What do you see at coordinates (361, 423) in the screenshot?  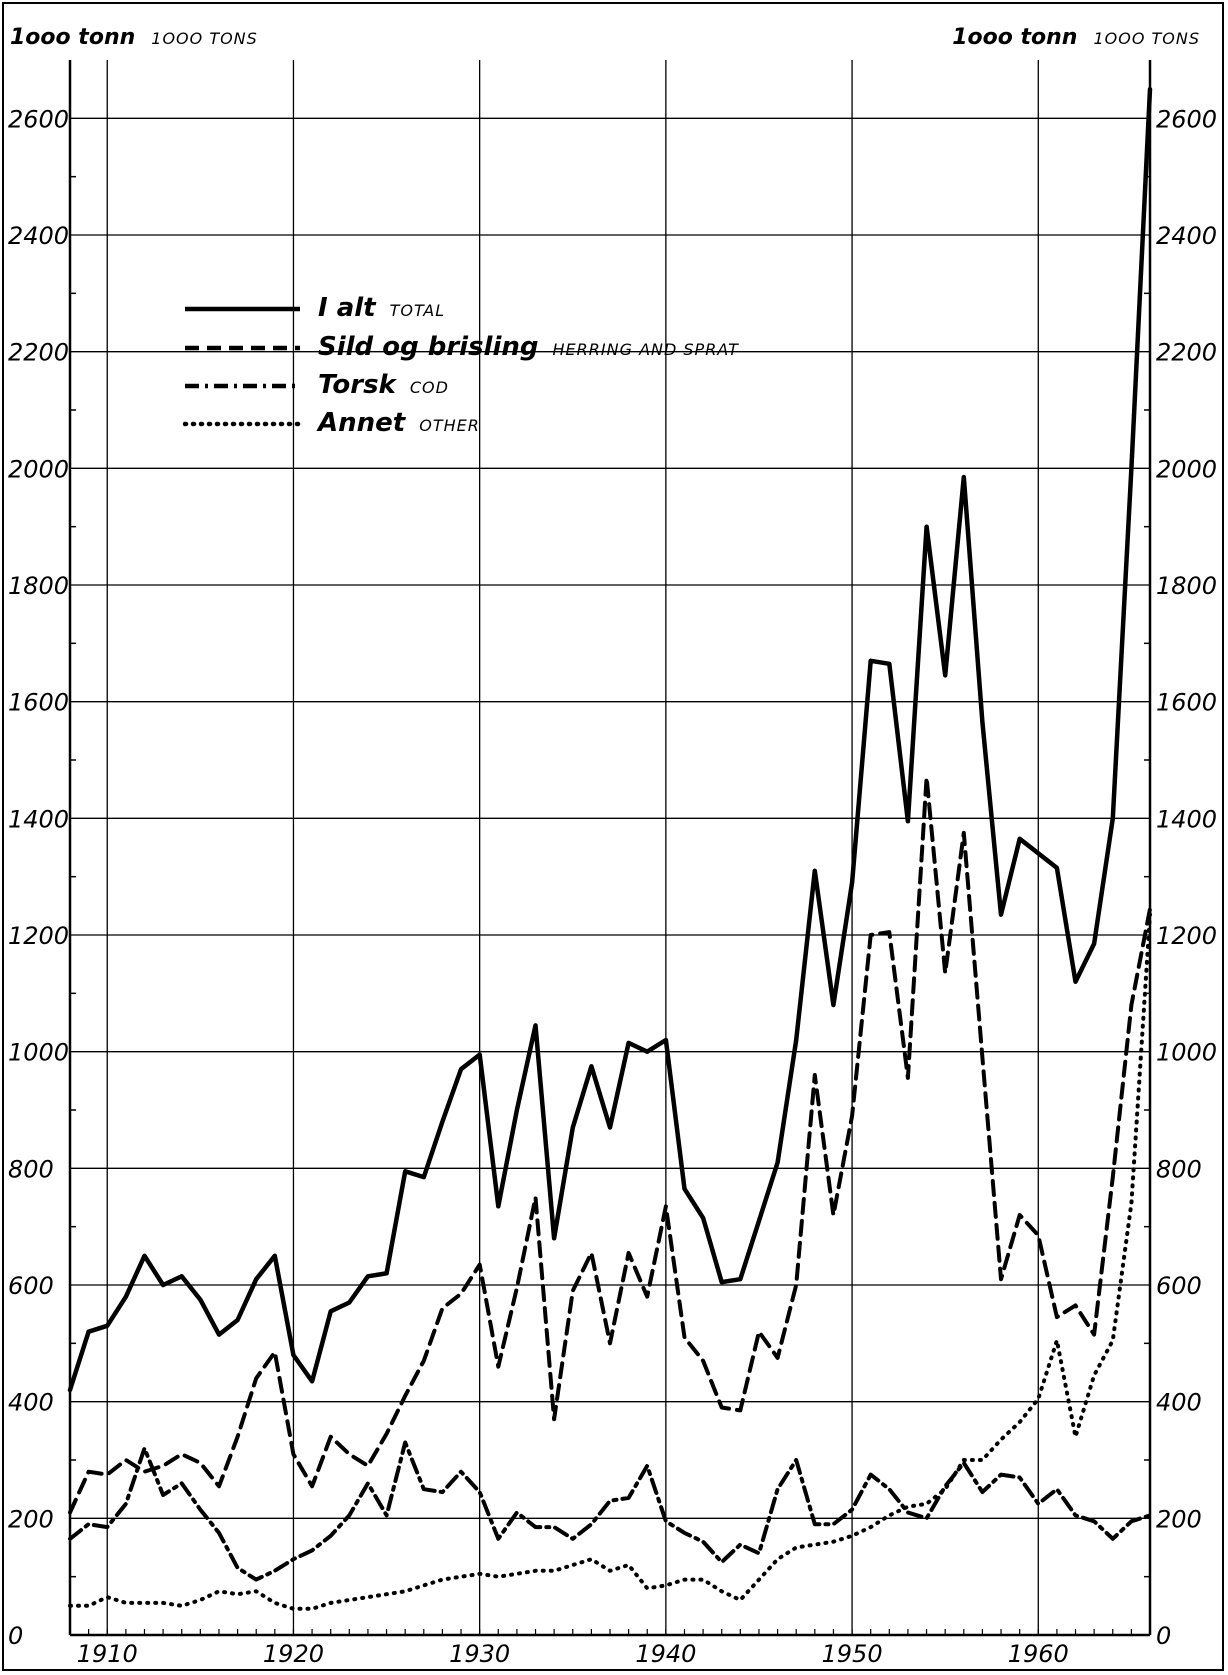 I see `legend-label-other: Annet` at bounding box center [361, 423].